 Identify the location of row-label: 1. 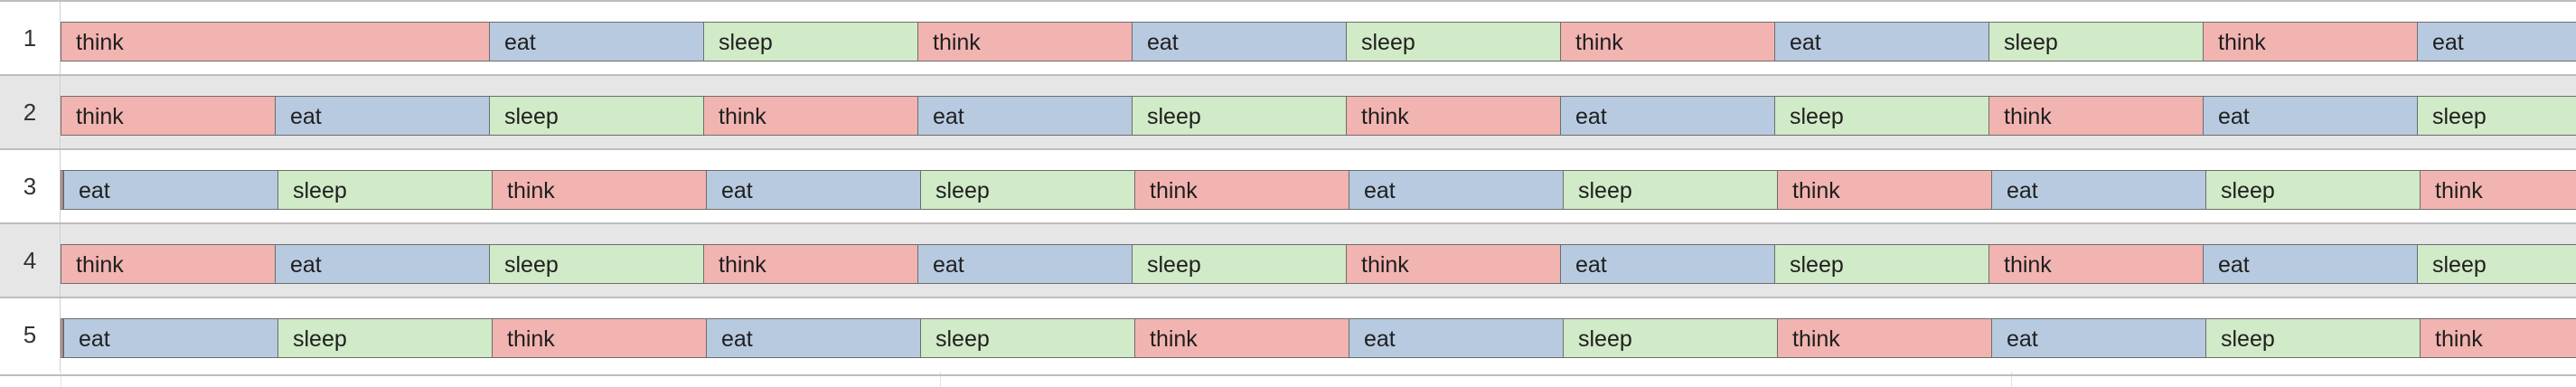
(30, 38).